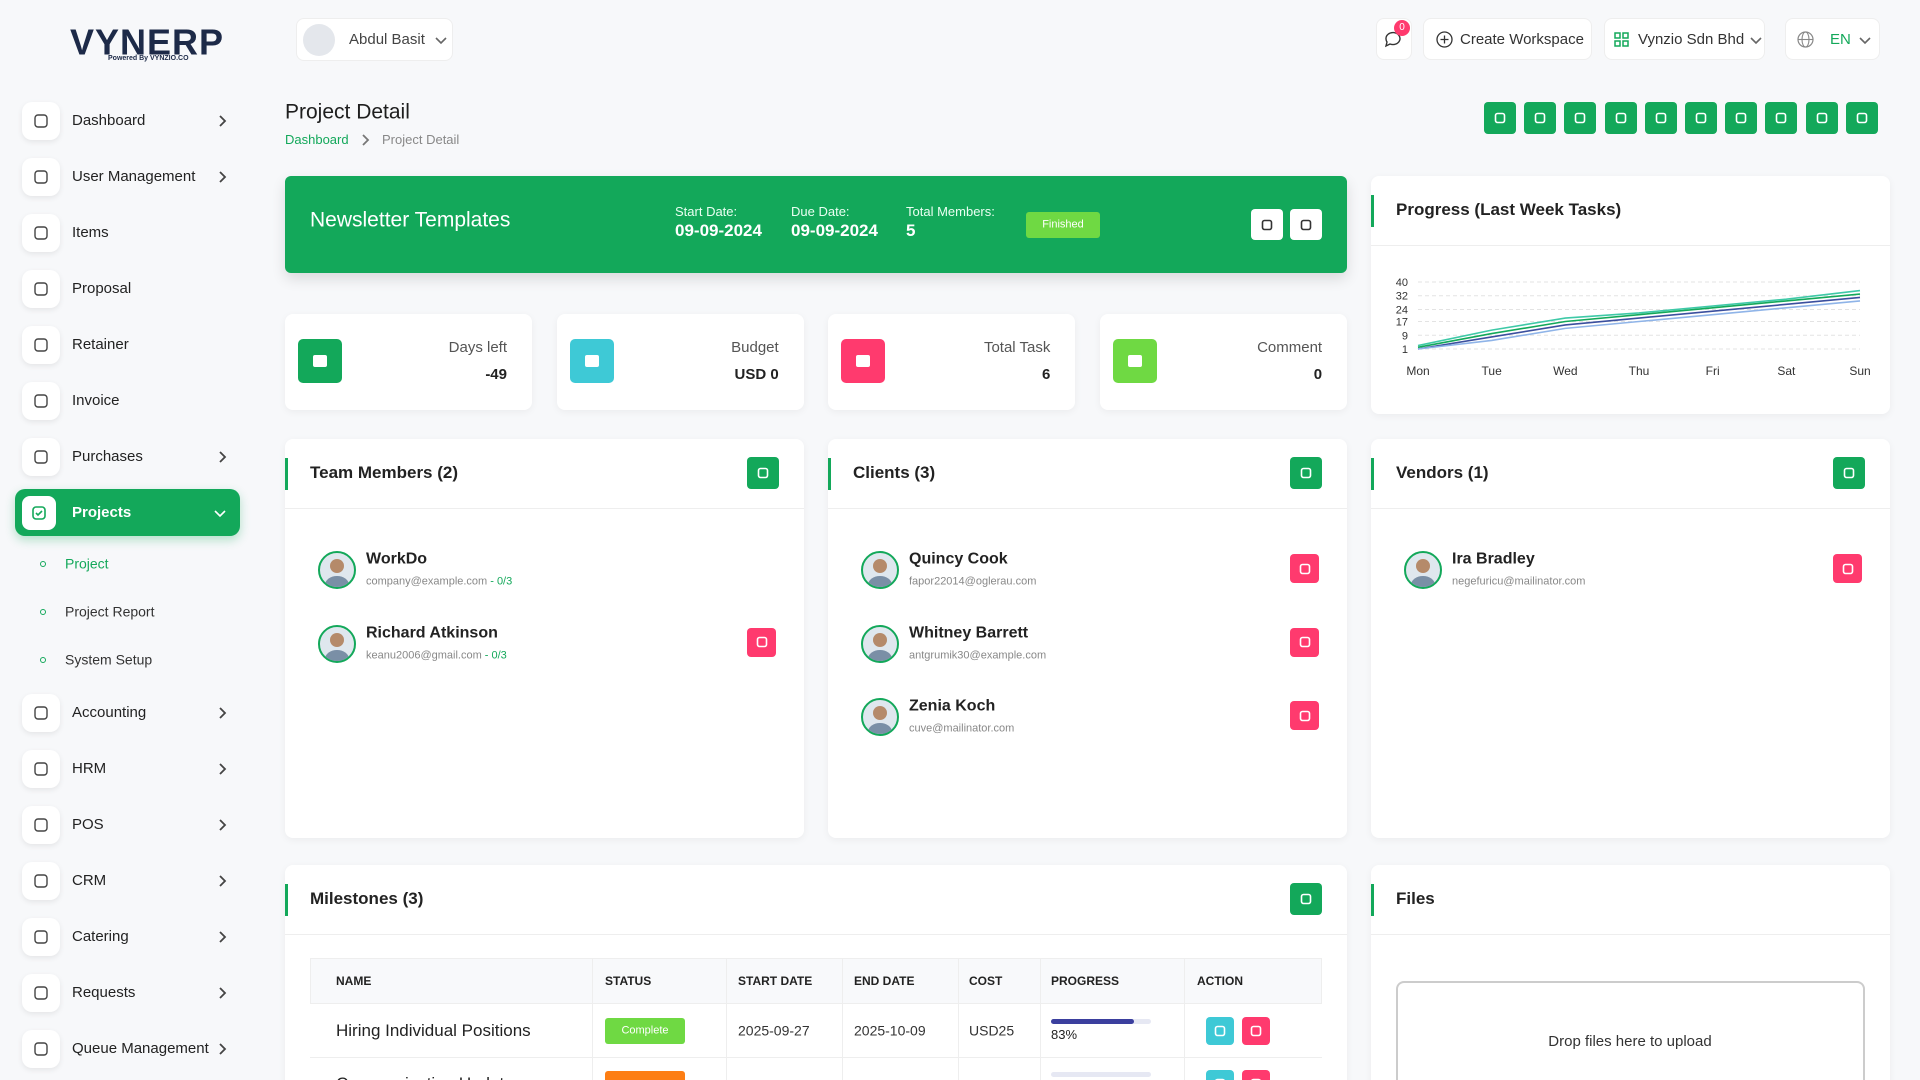 The width and height of the screenshot is (1920, 1080). I want to click on status-text: Finished, so click(1063, 224).